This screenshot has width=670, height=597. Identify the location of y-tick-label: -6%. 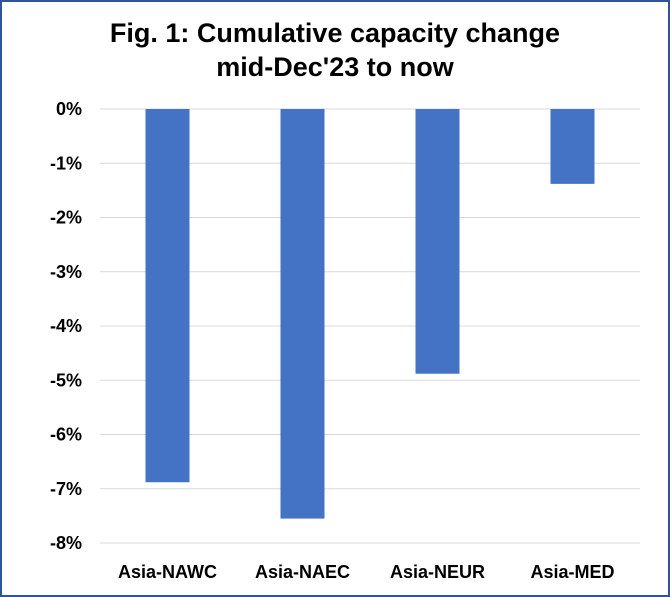
(66, 435).